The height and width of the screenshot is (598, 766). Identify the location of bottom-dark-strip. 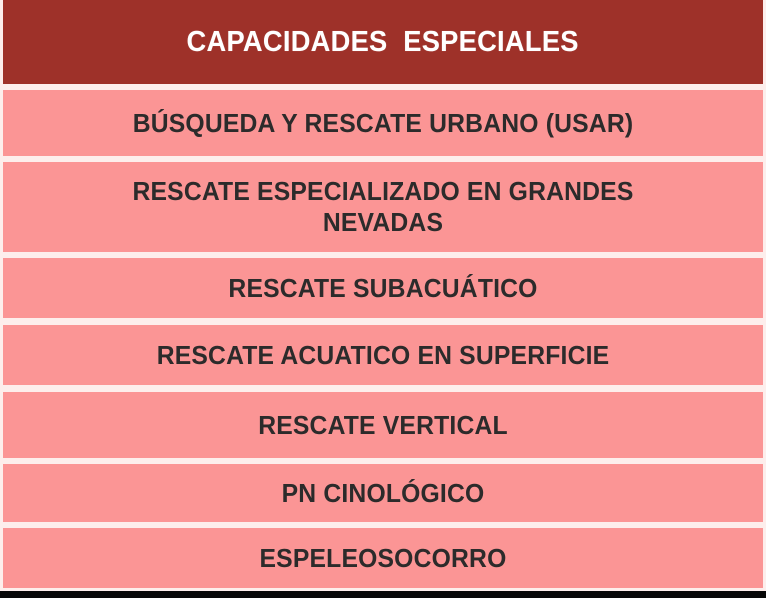
(383, 594).